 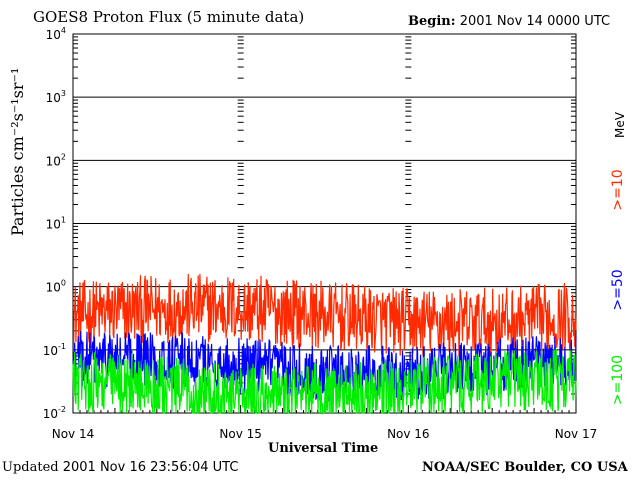 I want to click on begin-timestamp: Begin: 2001 Nov 14 0000 UTC, so click(x=509, y=21).